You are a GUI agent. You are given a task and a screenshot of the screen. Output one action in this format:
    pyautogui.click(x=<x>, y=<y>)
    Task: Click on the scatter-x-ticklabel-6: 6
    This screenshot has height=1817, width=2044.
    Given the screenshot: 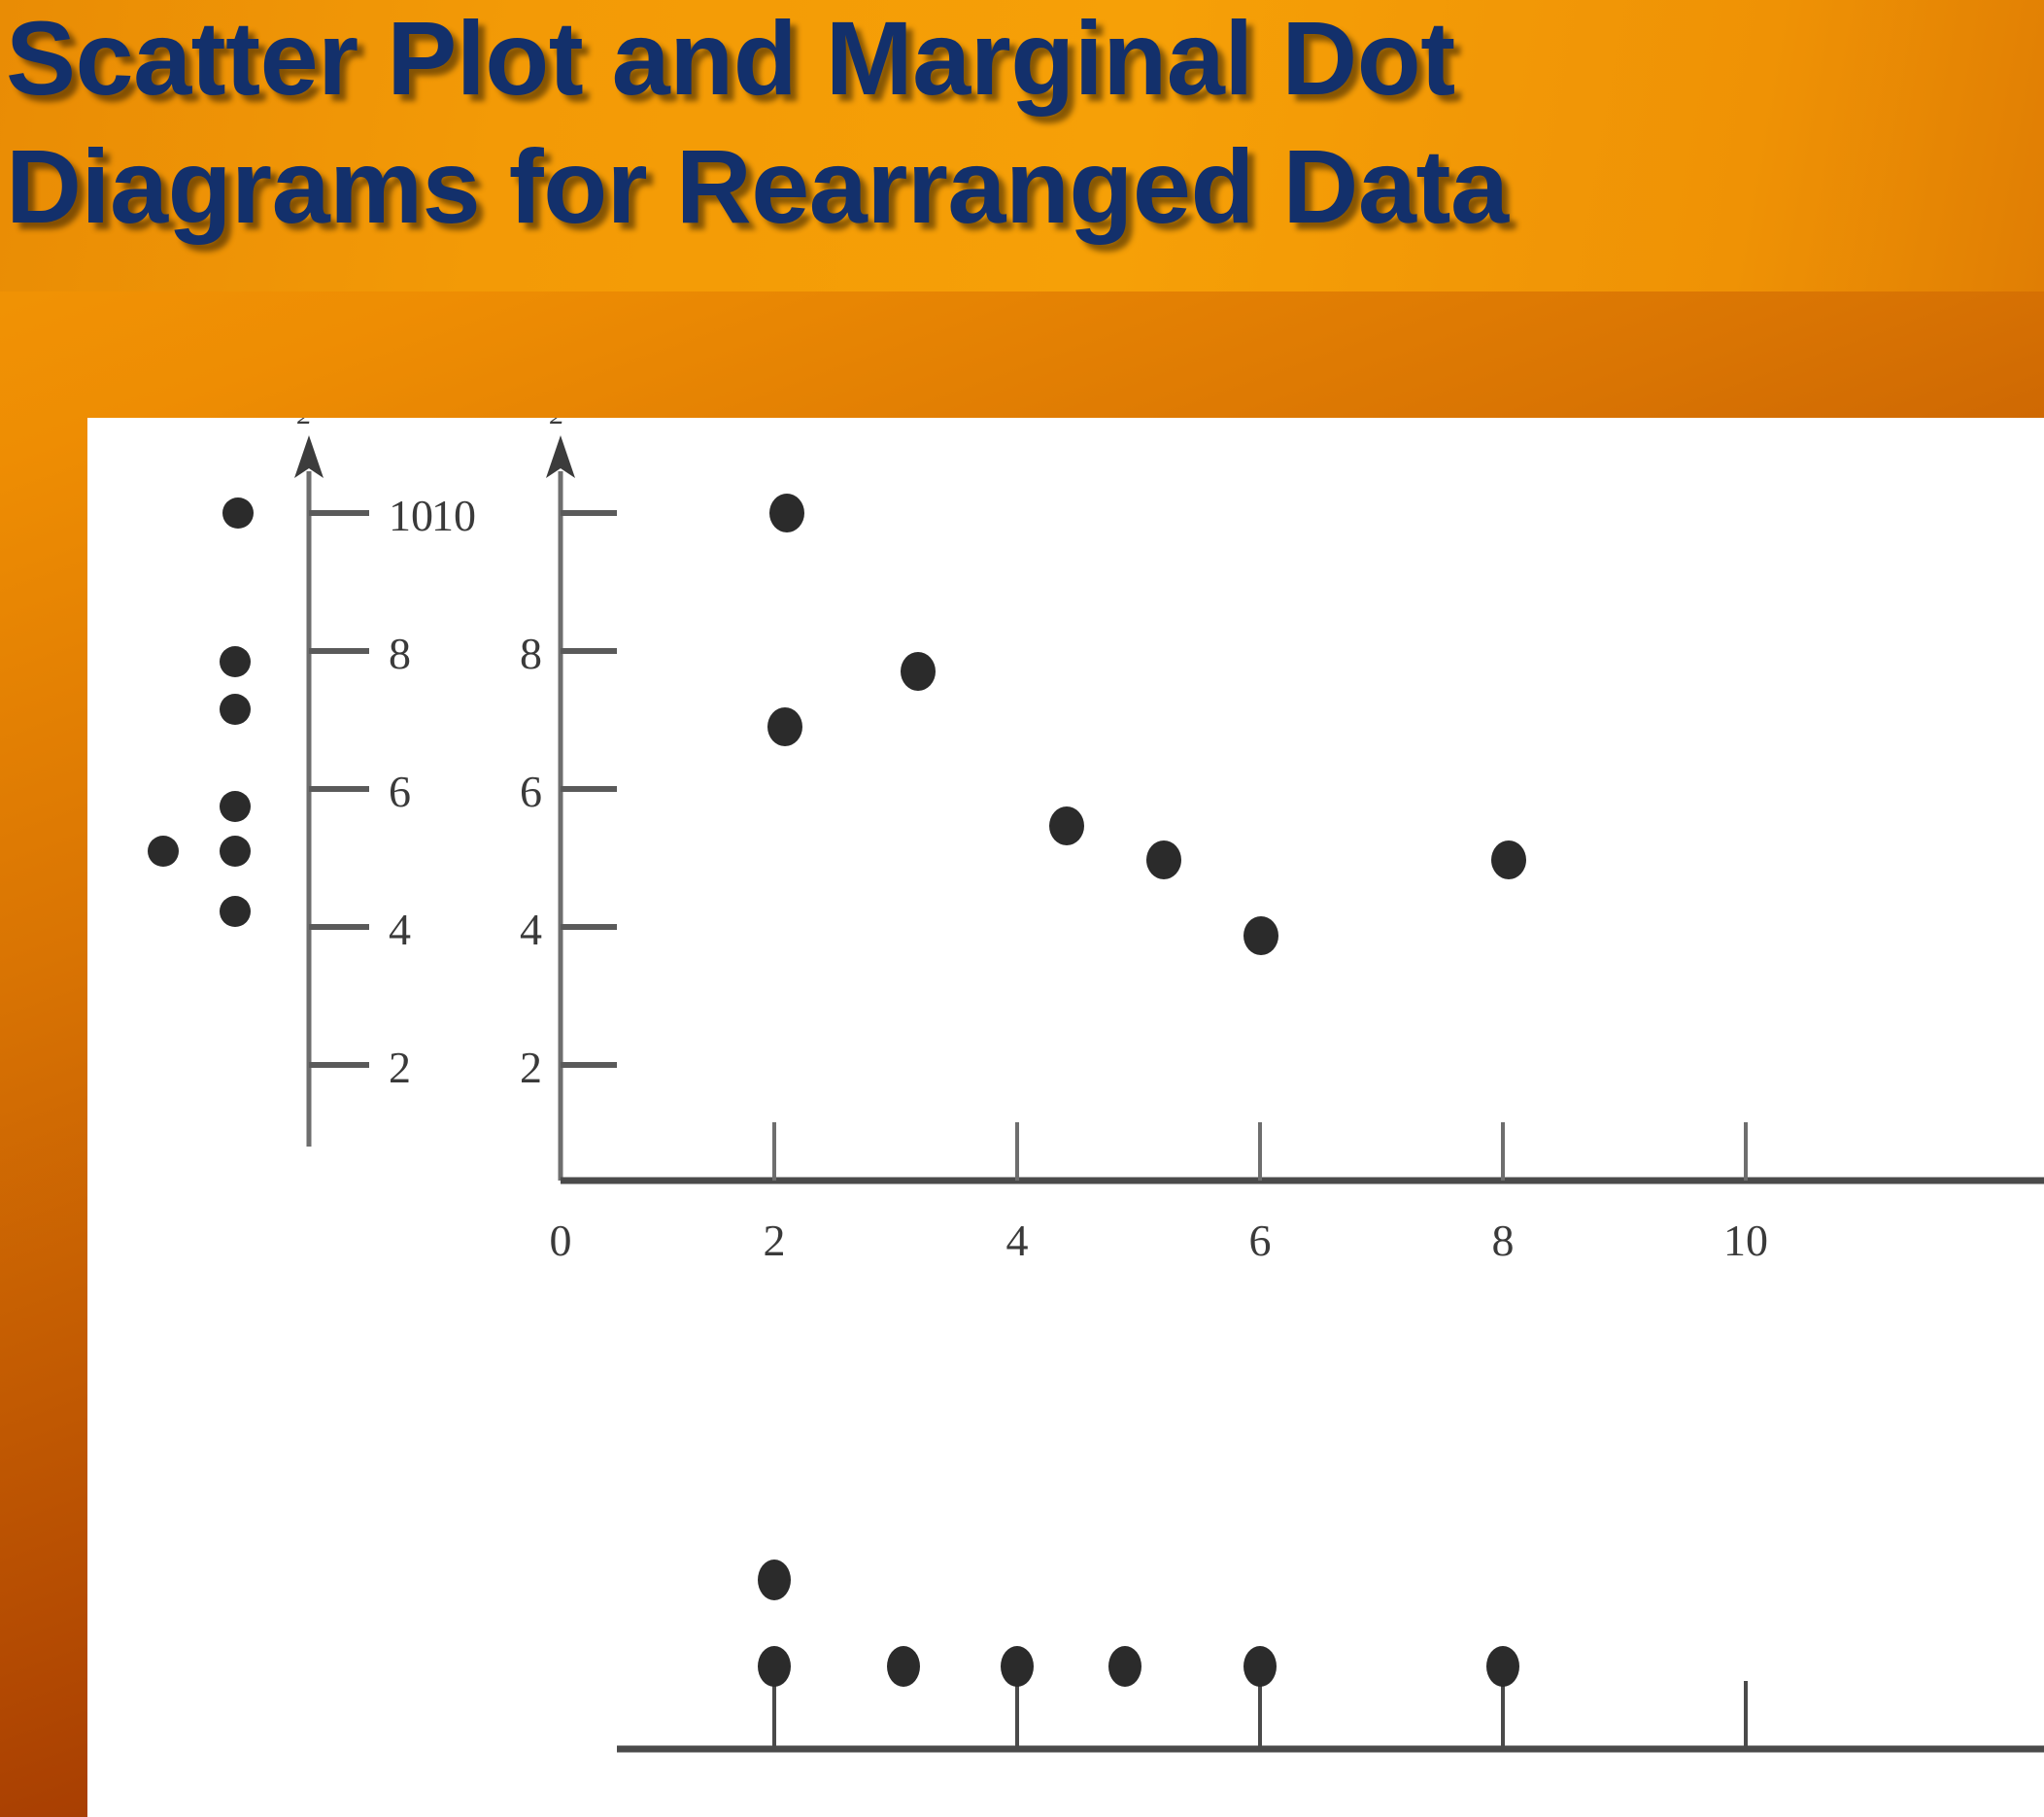 What is the action you would take?
    pyautogui.click(x=1260, y=1240)
    